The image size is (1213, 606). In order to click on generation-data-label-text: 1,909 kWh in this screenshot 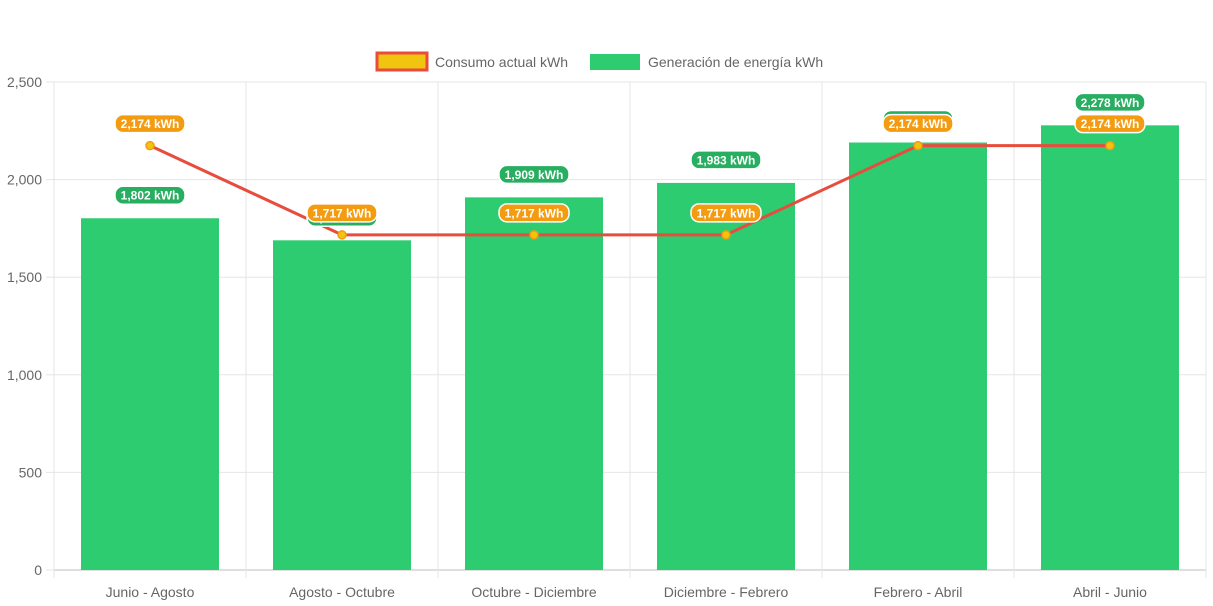, I will do `click(534, 175)`.